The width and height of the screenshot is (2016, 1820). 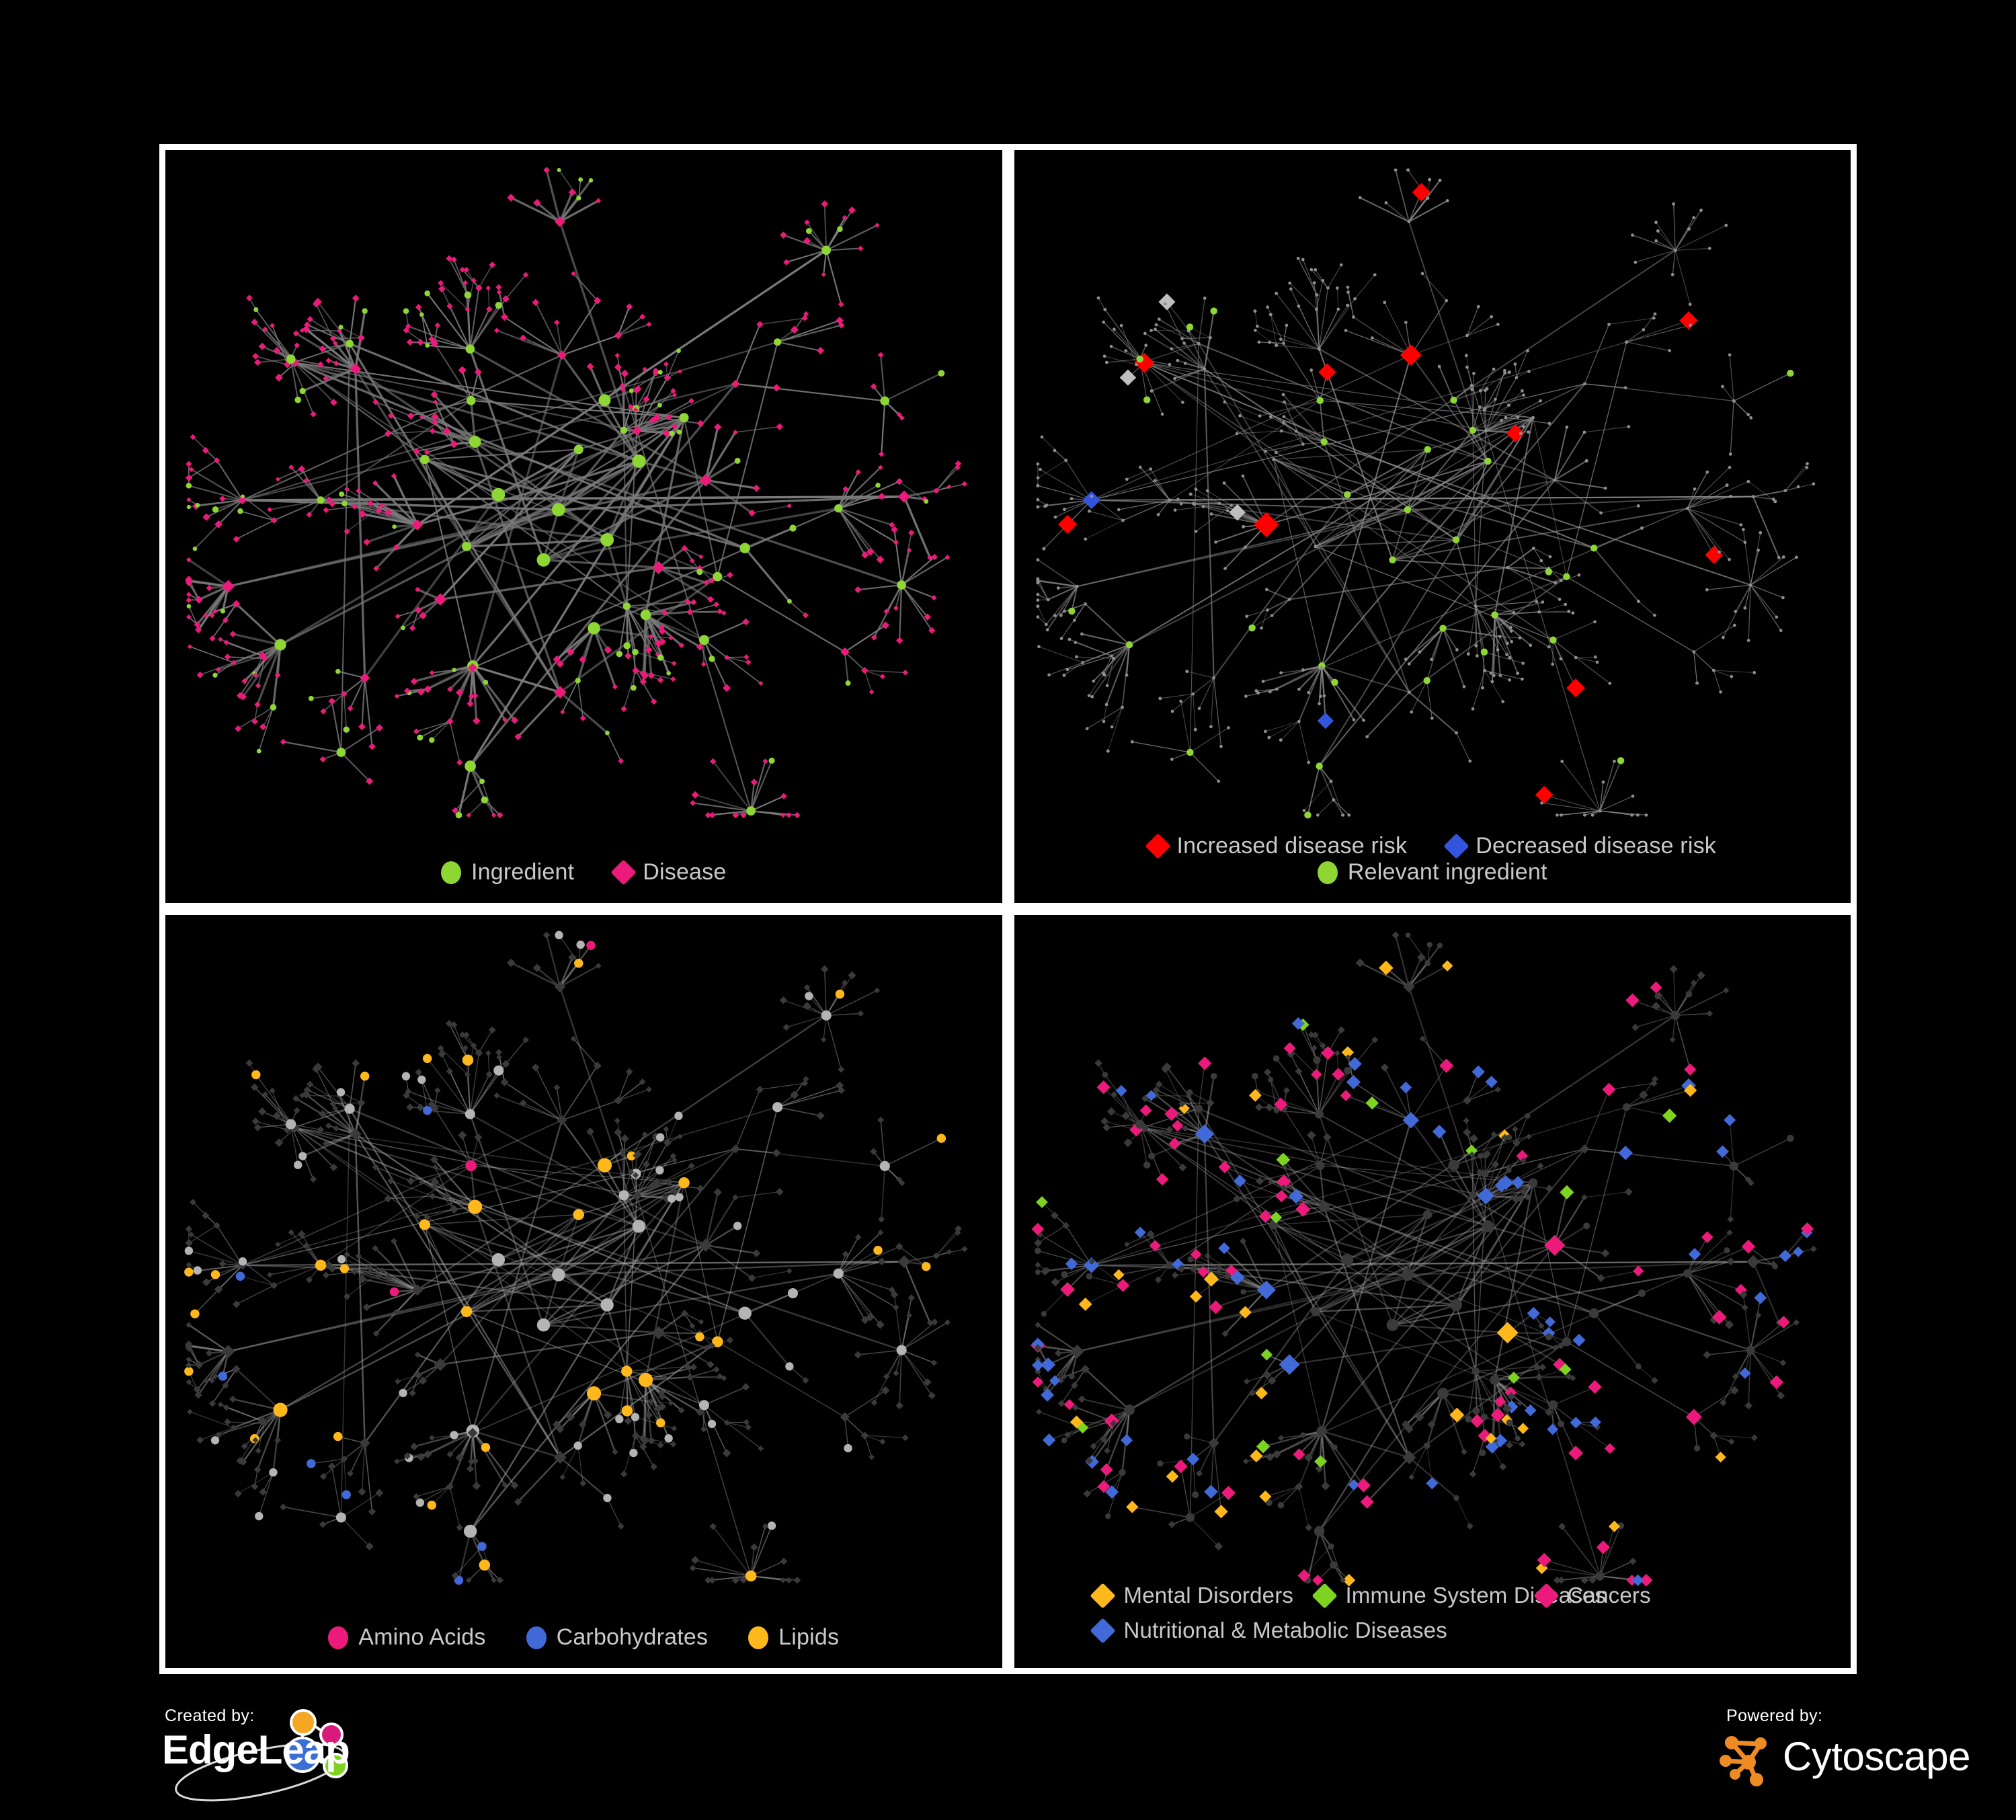 What do you see at coordinates (1208, 1595) in the screenshot?
I see `legend-label: Mental Disorders` at bounding box center [1208, 1595].